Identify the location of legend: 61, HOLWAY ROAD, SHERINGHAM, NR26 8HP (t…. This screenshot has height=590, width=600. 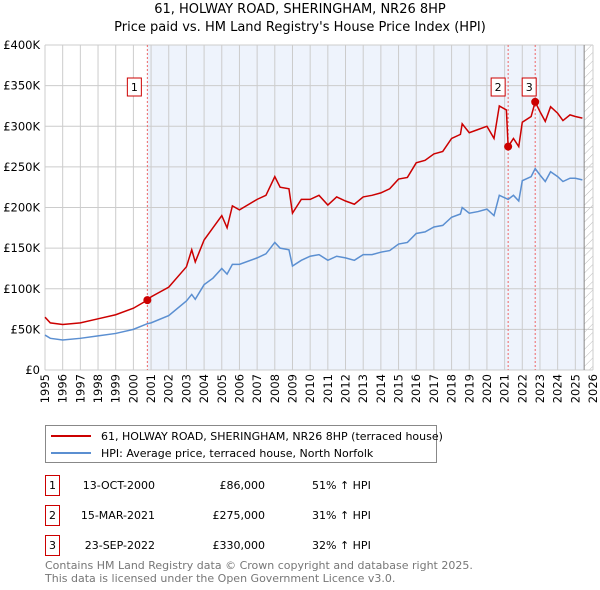
(244, 444).